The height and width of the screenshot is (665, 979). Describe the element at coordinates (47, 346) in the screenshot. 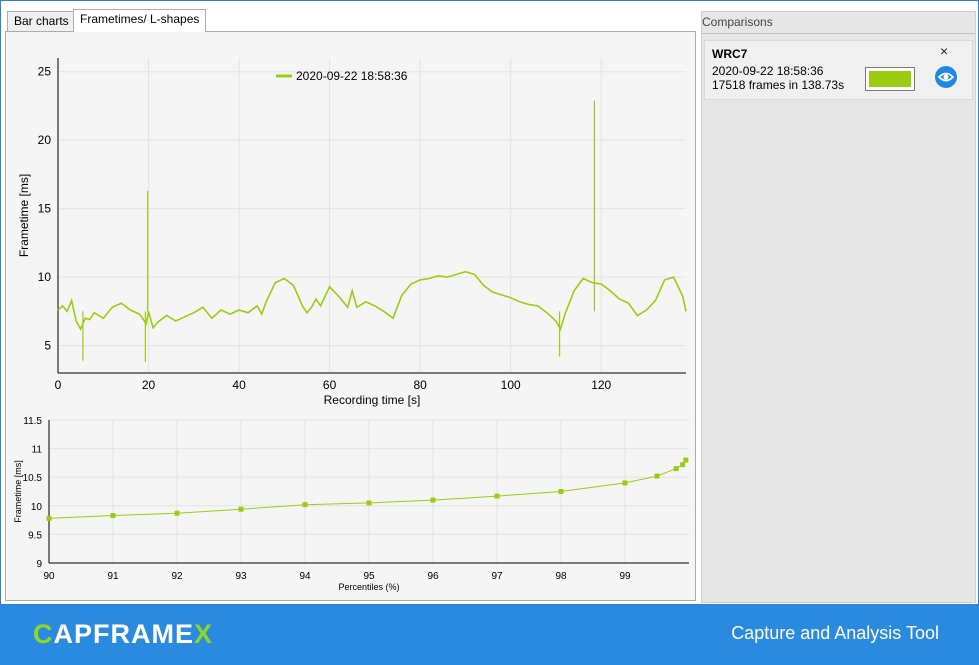

I see `y-tick-label: 5` at that location.